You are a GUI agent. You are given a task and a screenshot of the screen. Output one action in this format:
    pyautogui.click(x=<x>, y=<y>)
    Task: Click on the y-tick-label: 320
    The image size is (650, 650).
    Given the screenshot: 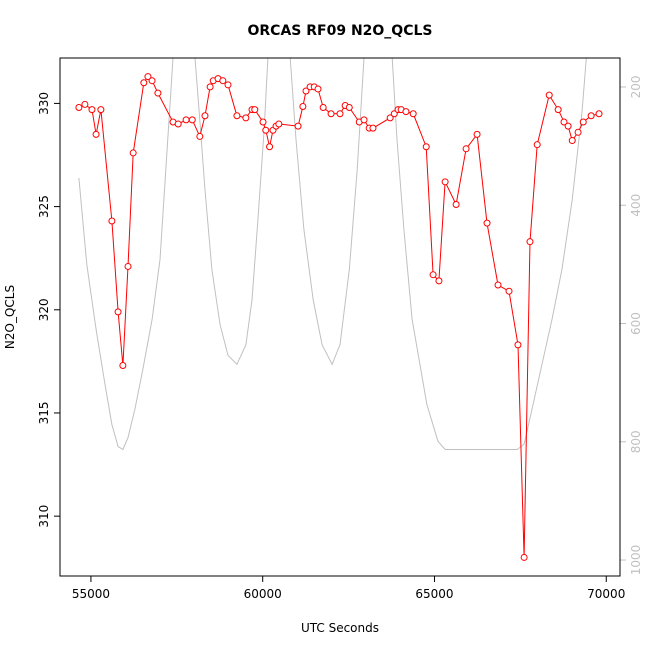 What is the action you would take?
    pyautogui.click(x=44, y=309)
    